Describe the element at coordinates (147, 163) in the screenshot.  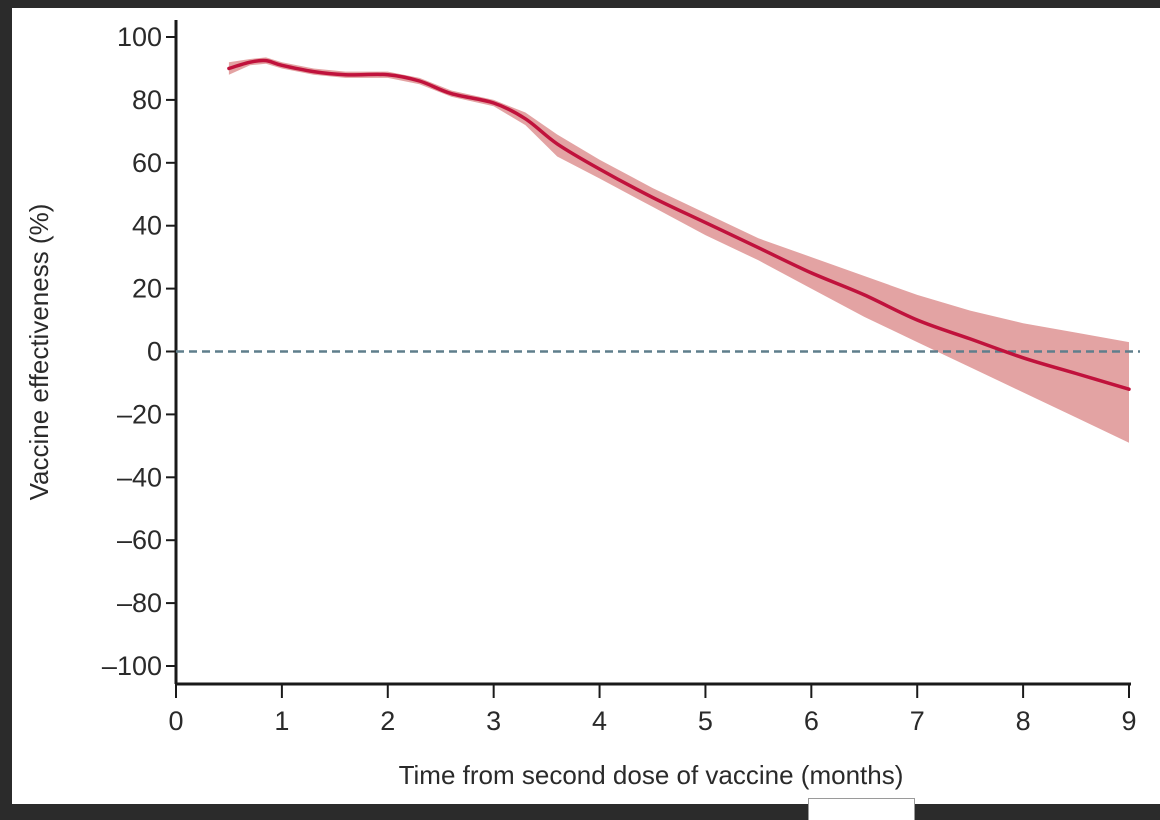
I see `y-tick-label: 60` at that location.